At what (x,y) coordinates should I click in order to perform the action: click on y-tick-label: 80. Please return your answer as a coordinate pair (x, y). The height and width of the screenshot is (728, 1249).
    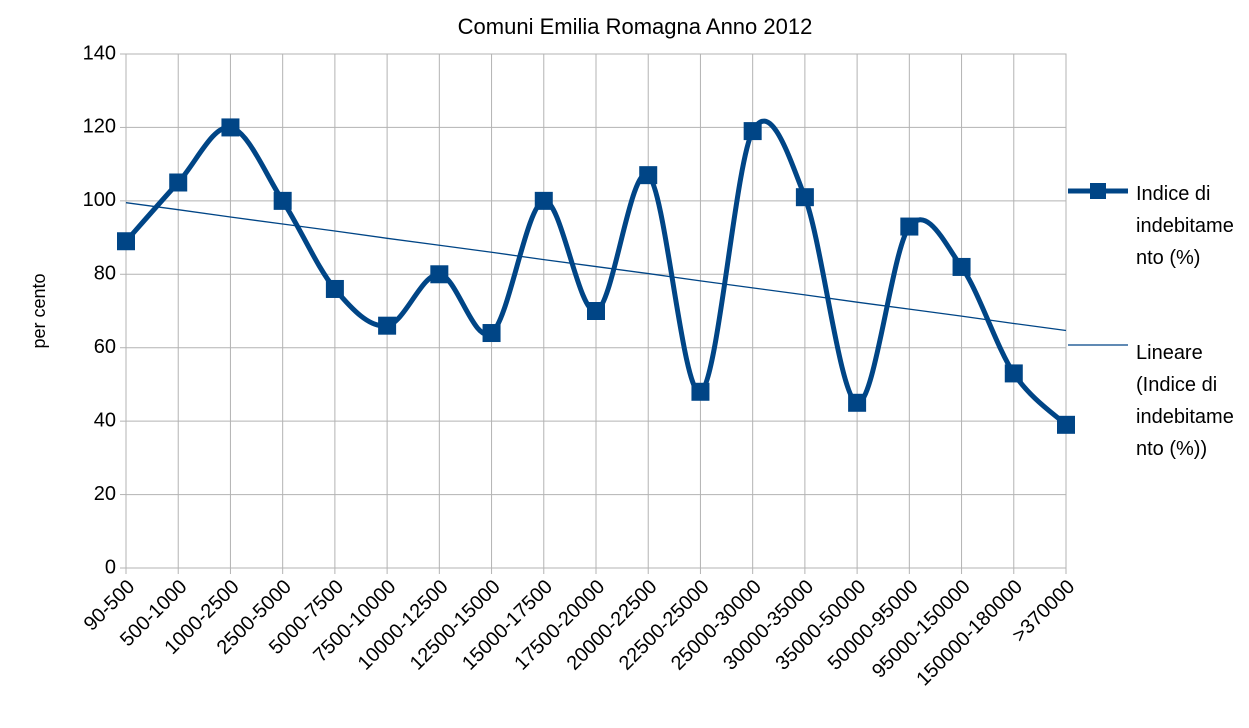
    Looking at the image, I should click on (105, 274).